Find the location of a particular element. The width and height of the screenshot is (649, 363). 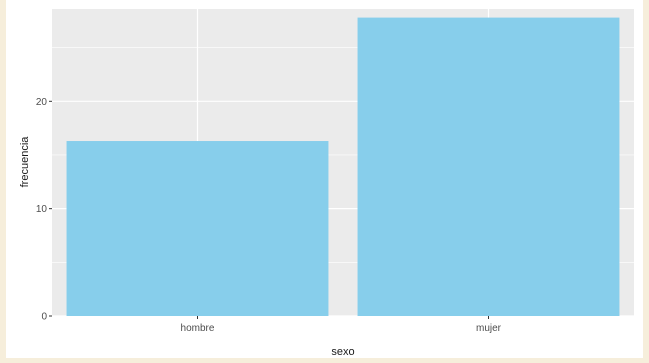

y-tick-label: 10 is located at coordinates (42, 209).